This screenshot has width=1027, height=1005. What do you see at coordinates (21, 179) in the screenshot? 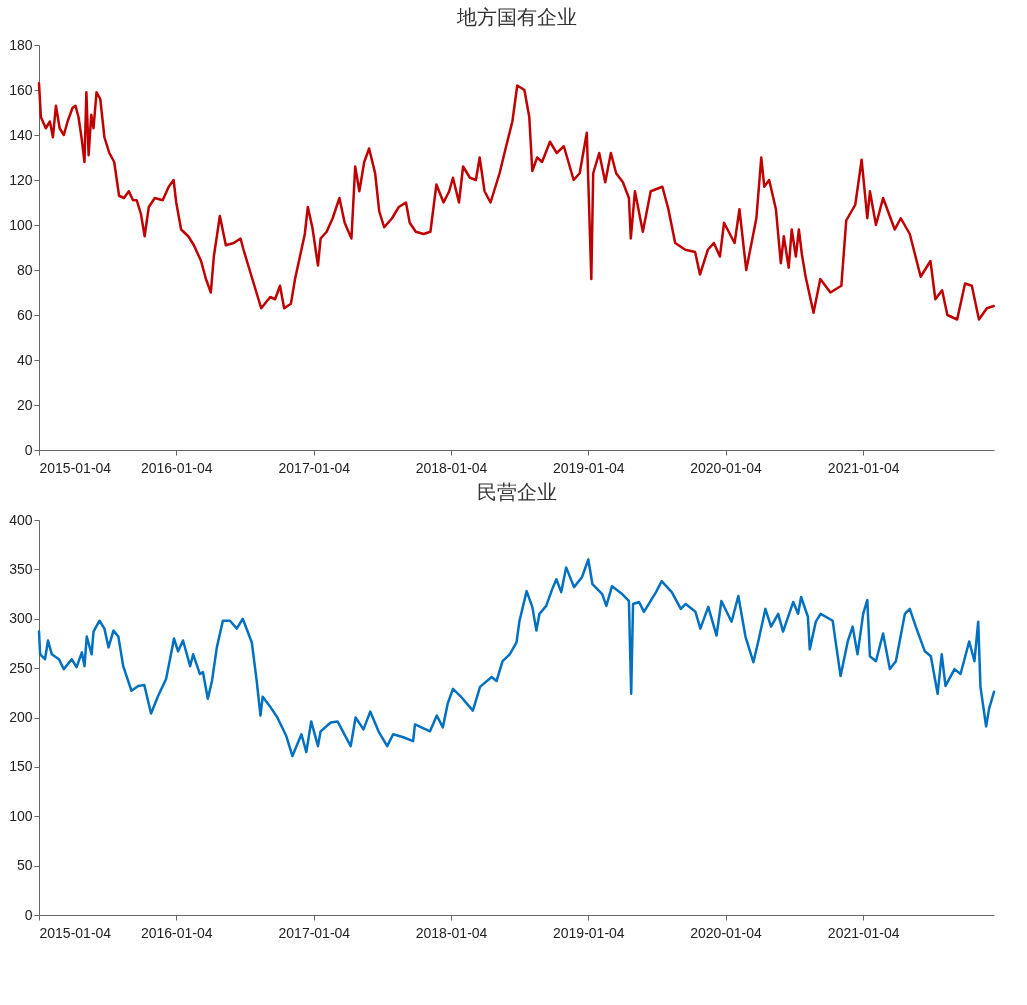
I see `y-tick-label: 120` at bounding box center [21, 179].